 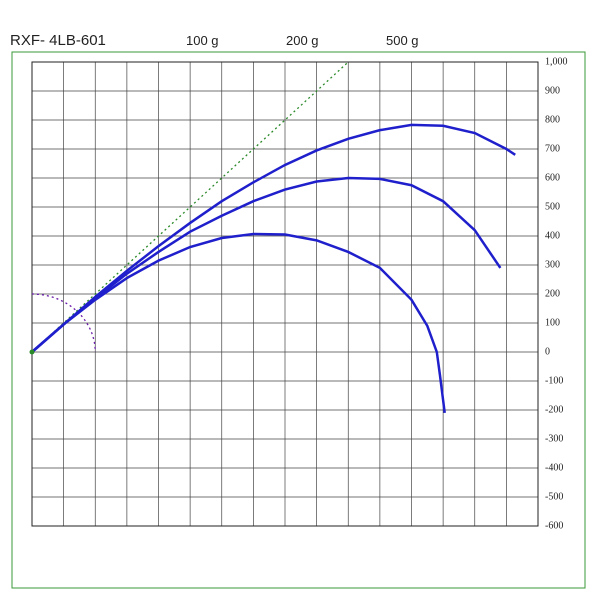 What do you see at coordinates (554, 496) in the screenshot?
I see `y-tick-label: -500` at bounding box center [554, 496].